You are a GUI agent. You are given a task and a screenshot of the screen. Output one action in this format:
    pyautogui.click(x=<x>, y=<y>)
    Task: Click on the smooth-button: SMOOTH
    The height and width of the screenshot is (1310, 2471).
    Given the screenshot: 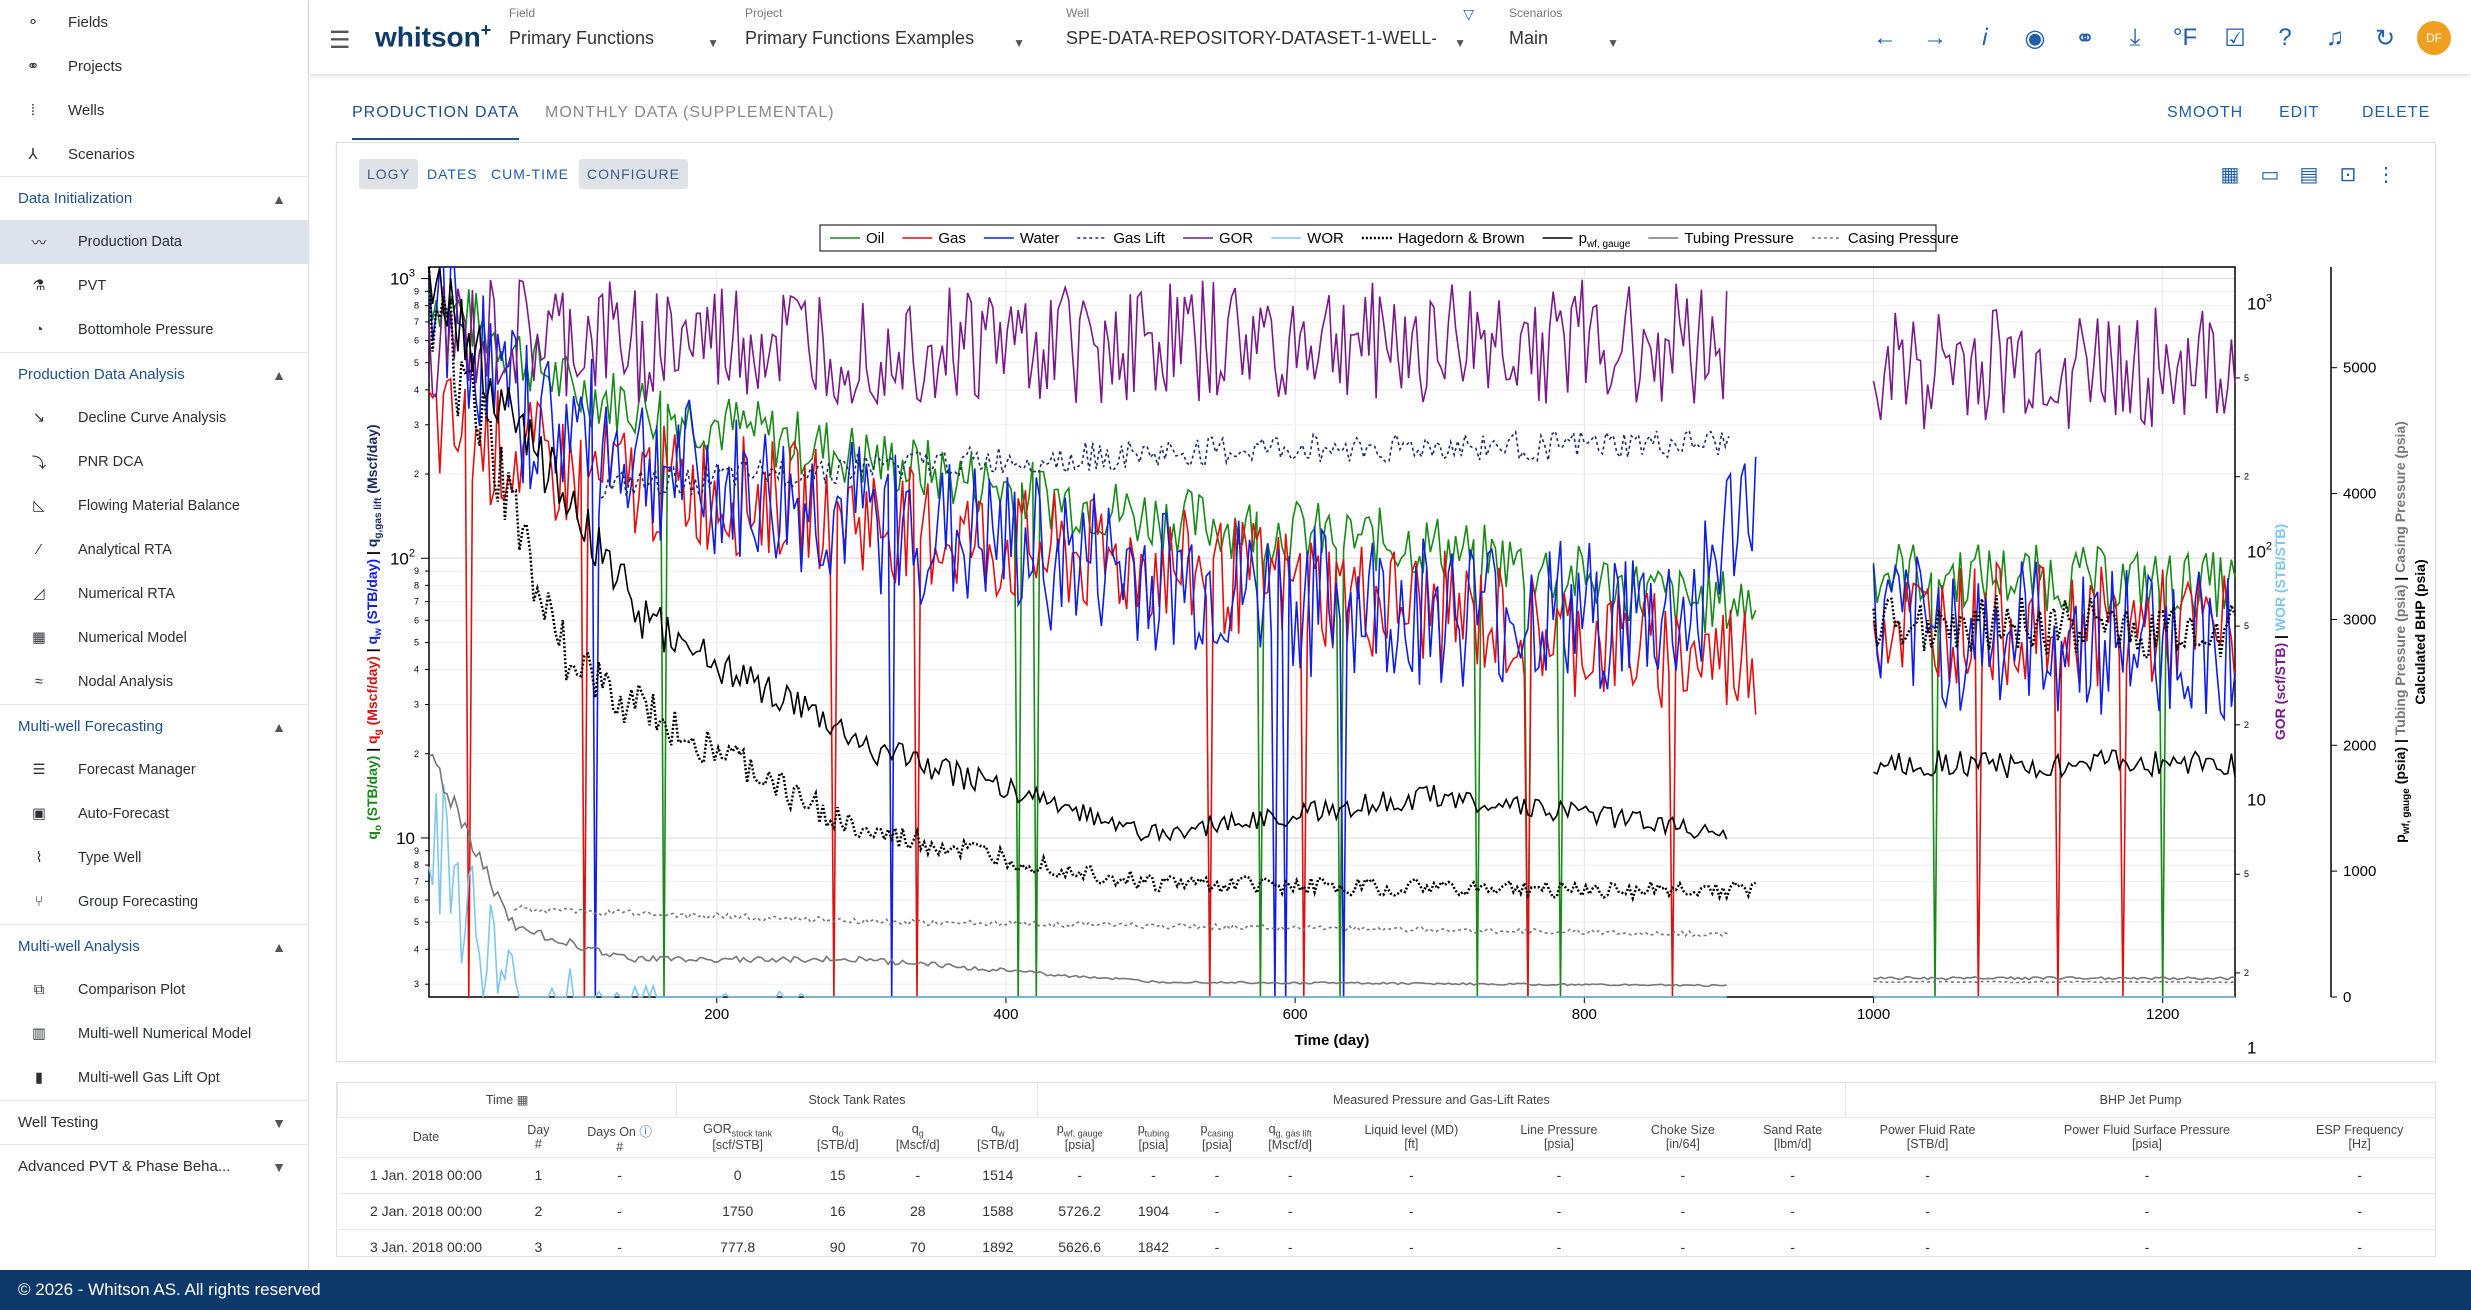 What is the action you would take?
    pyautogui.click(x=2205, y=112)
    